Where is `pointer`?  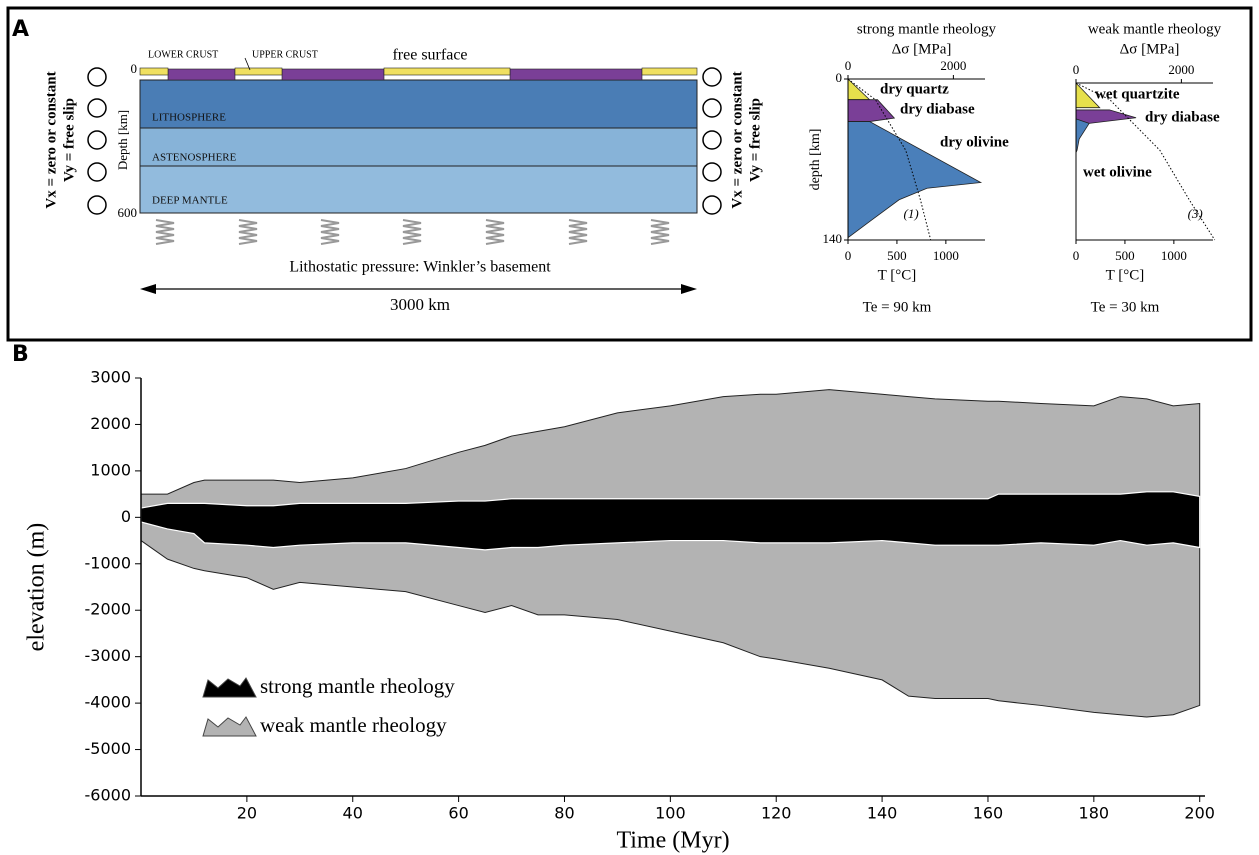
pointer is located at coordinates (247, 64).